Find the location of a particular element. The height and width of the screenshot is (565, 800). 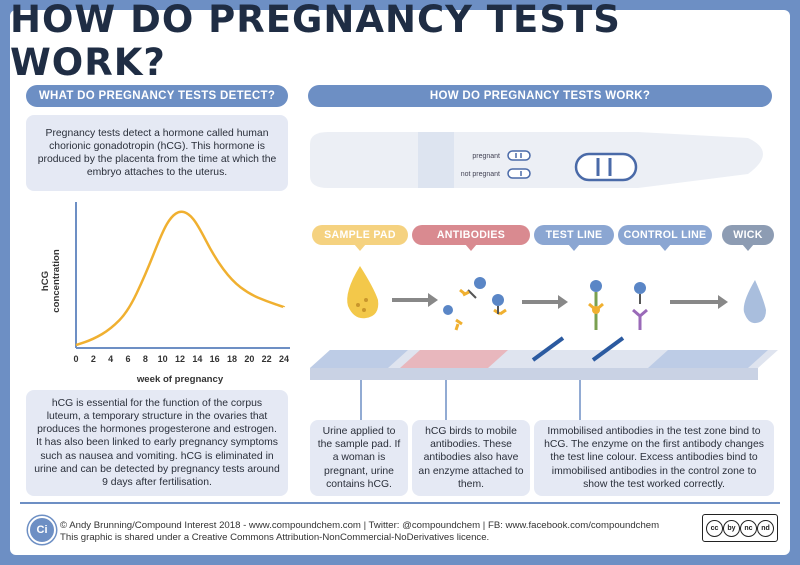

x-axis-label: week of pregnancy is located at coordinates (180, 379).